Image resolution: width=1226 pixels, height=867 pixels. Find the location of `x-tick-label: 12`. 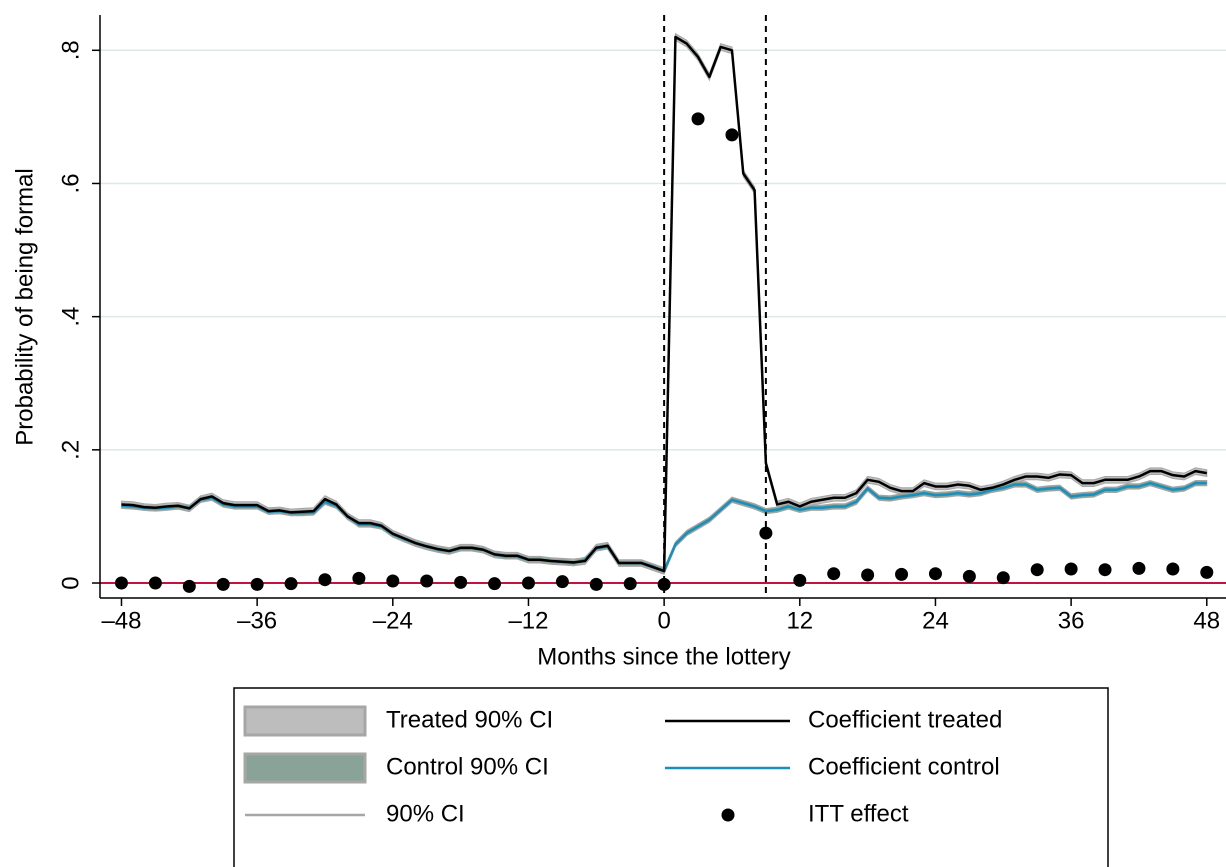

x-tick-label: 12 is located at coordinates (799, 620).